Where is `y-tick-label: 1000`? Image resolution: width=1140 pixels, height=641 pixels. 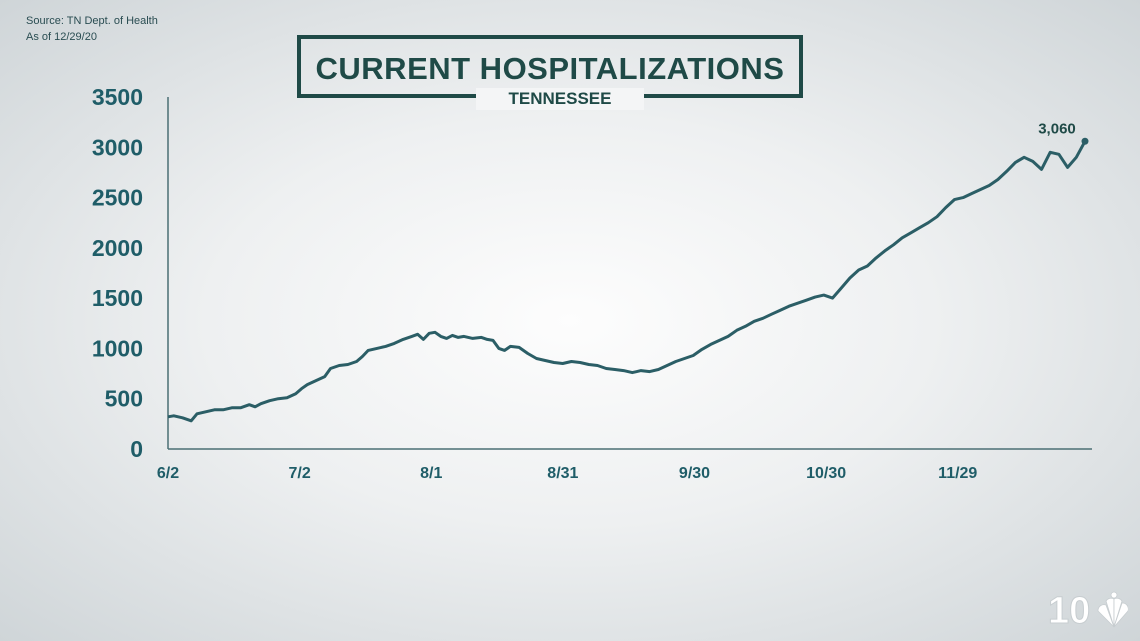
y-tick-label: 1000 is located at coordinates (117, 348).